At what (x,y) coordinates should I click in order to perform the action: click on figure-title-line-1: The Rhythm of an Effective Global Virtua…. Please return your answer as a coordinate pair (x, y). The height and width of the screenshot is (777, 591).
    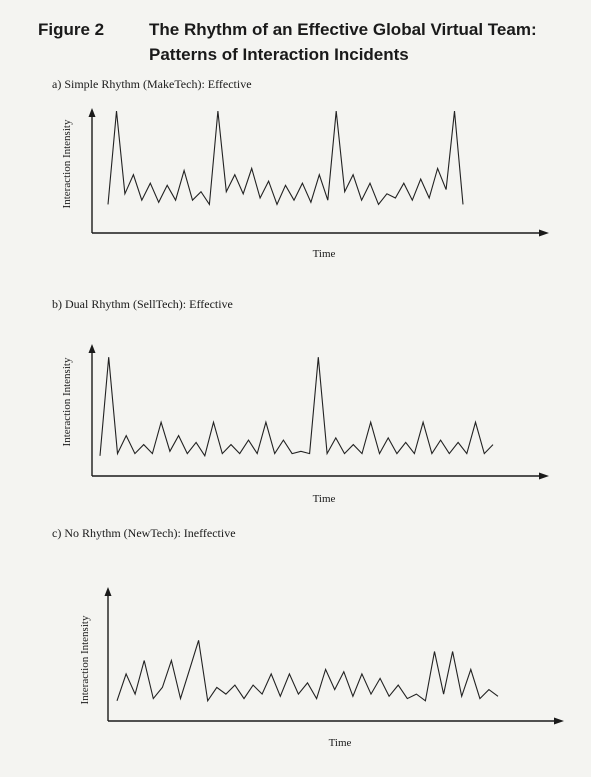
    Looking at the image, I should click on (343, 29).